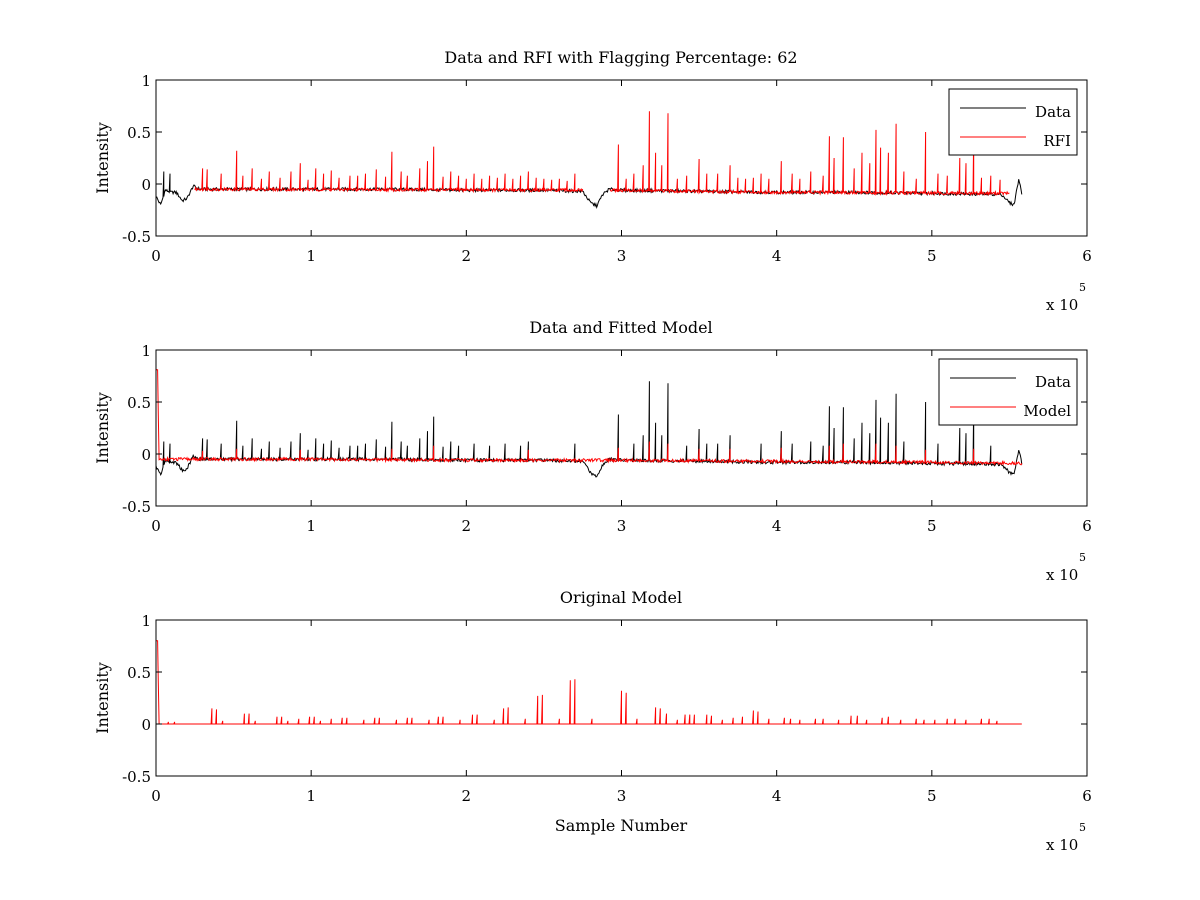 The image size is (1200, 900). Describe the element at coordinates (620, 327) in the screenshot. I see `panel-title: Data and Fitted Model` at that location.